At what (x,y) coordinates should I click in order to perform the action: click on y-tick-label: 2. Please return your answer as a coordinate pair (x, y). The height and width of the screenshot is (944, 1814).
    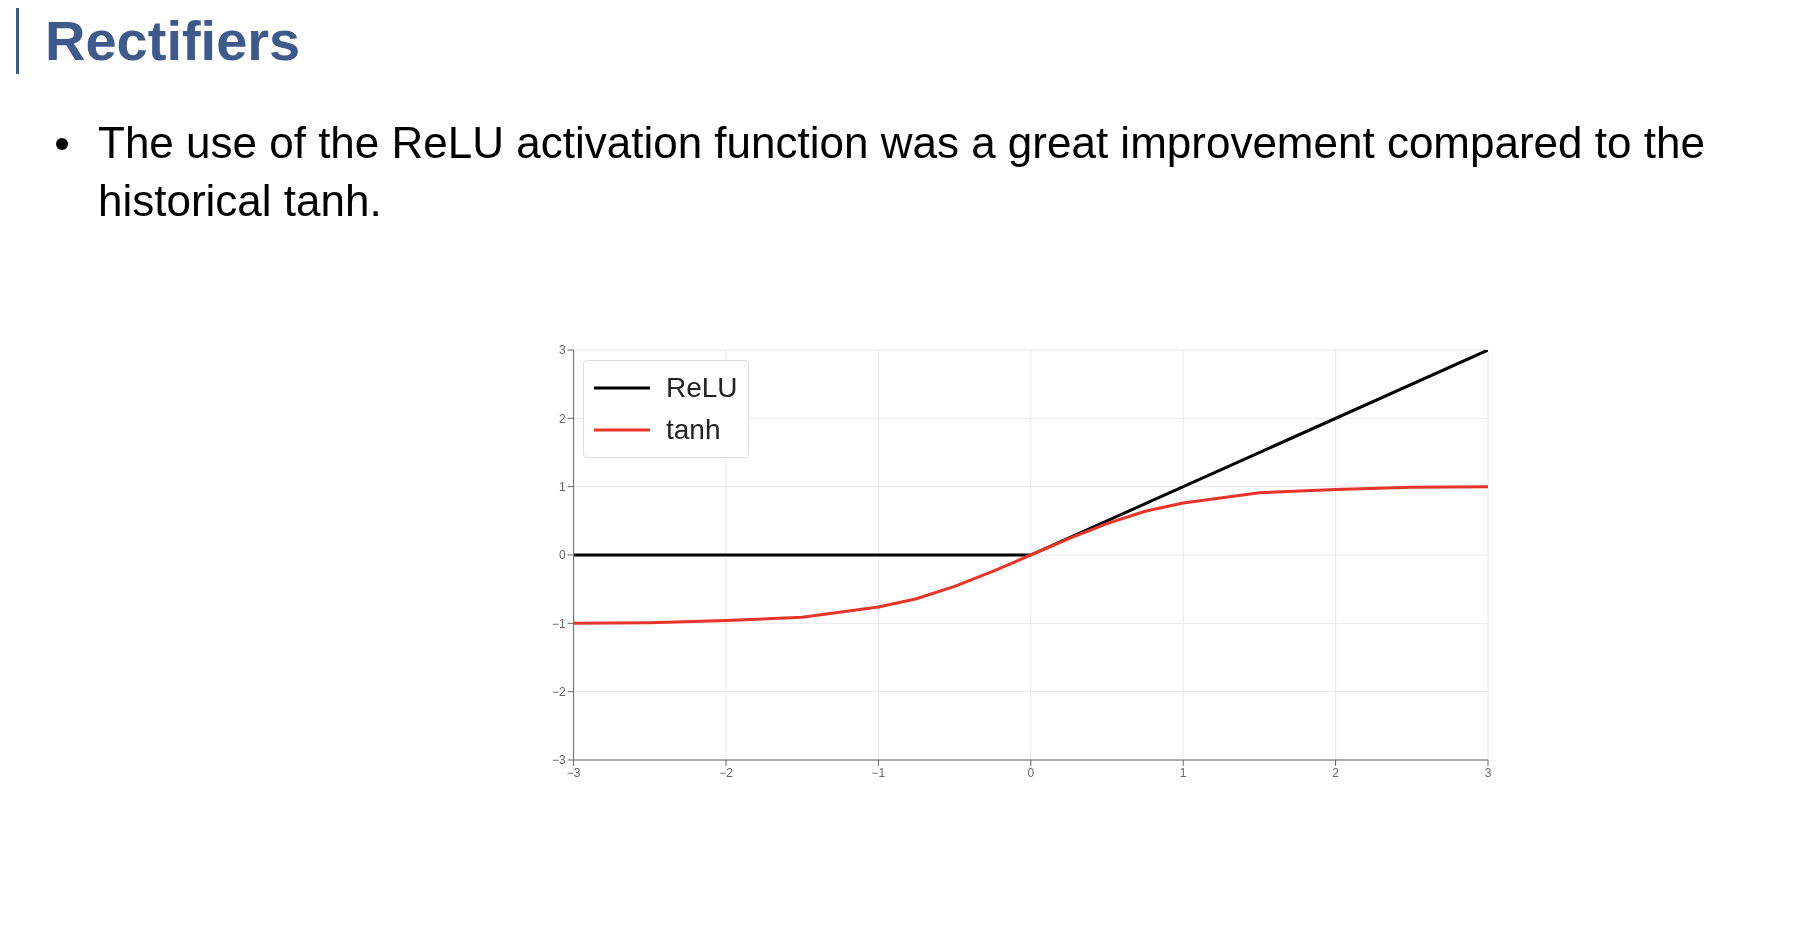
    Looking at the image, I should click on (562, 418).